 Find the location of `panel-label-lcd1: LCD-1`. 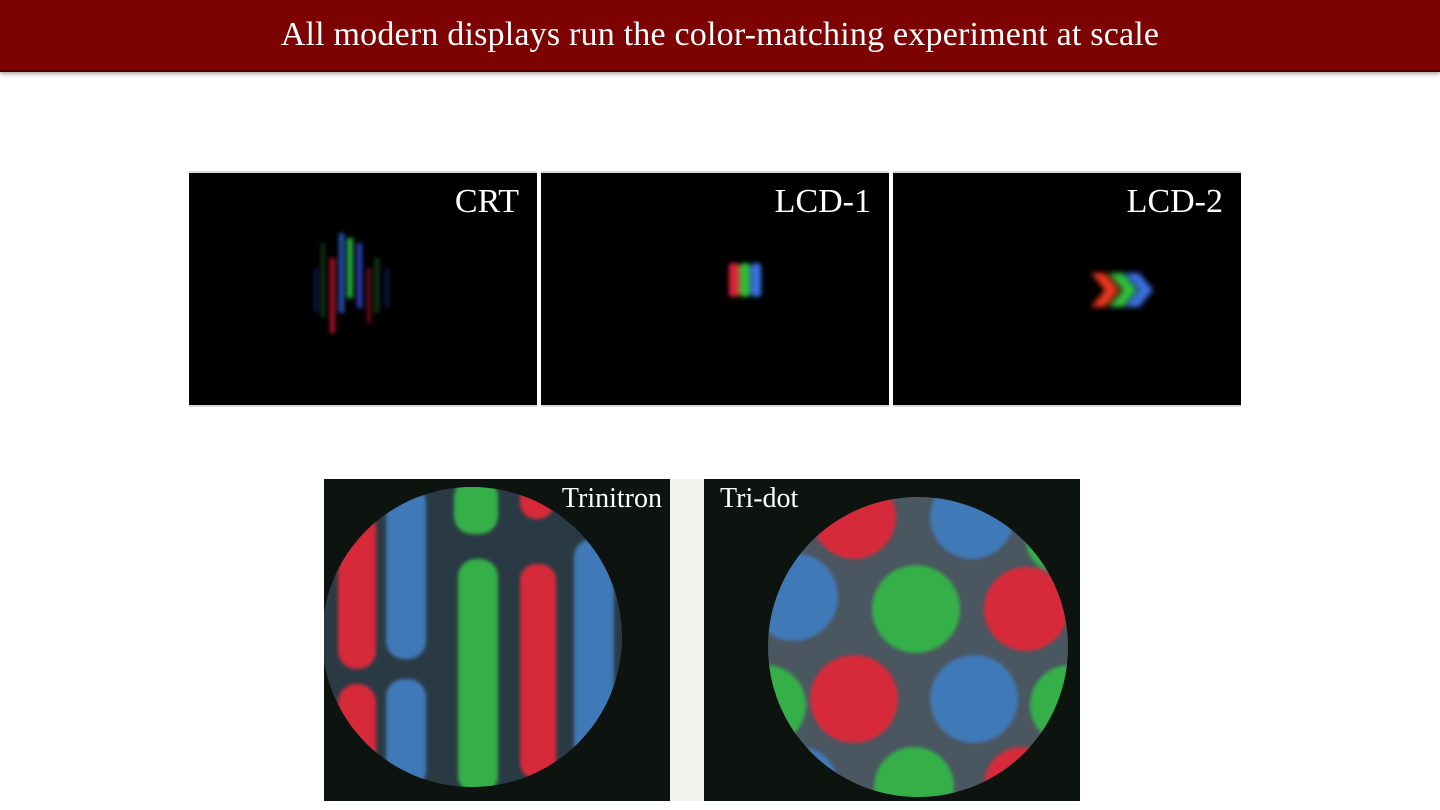

panel-label-lcd1: LCD-1 is located at coordinates (822, 201).